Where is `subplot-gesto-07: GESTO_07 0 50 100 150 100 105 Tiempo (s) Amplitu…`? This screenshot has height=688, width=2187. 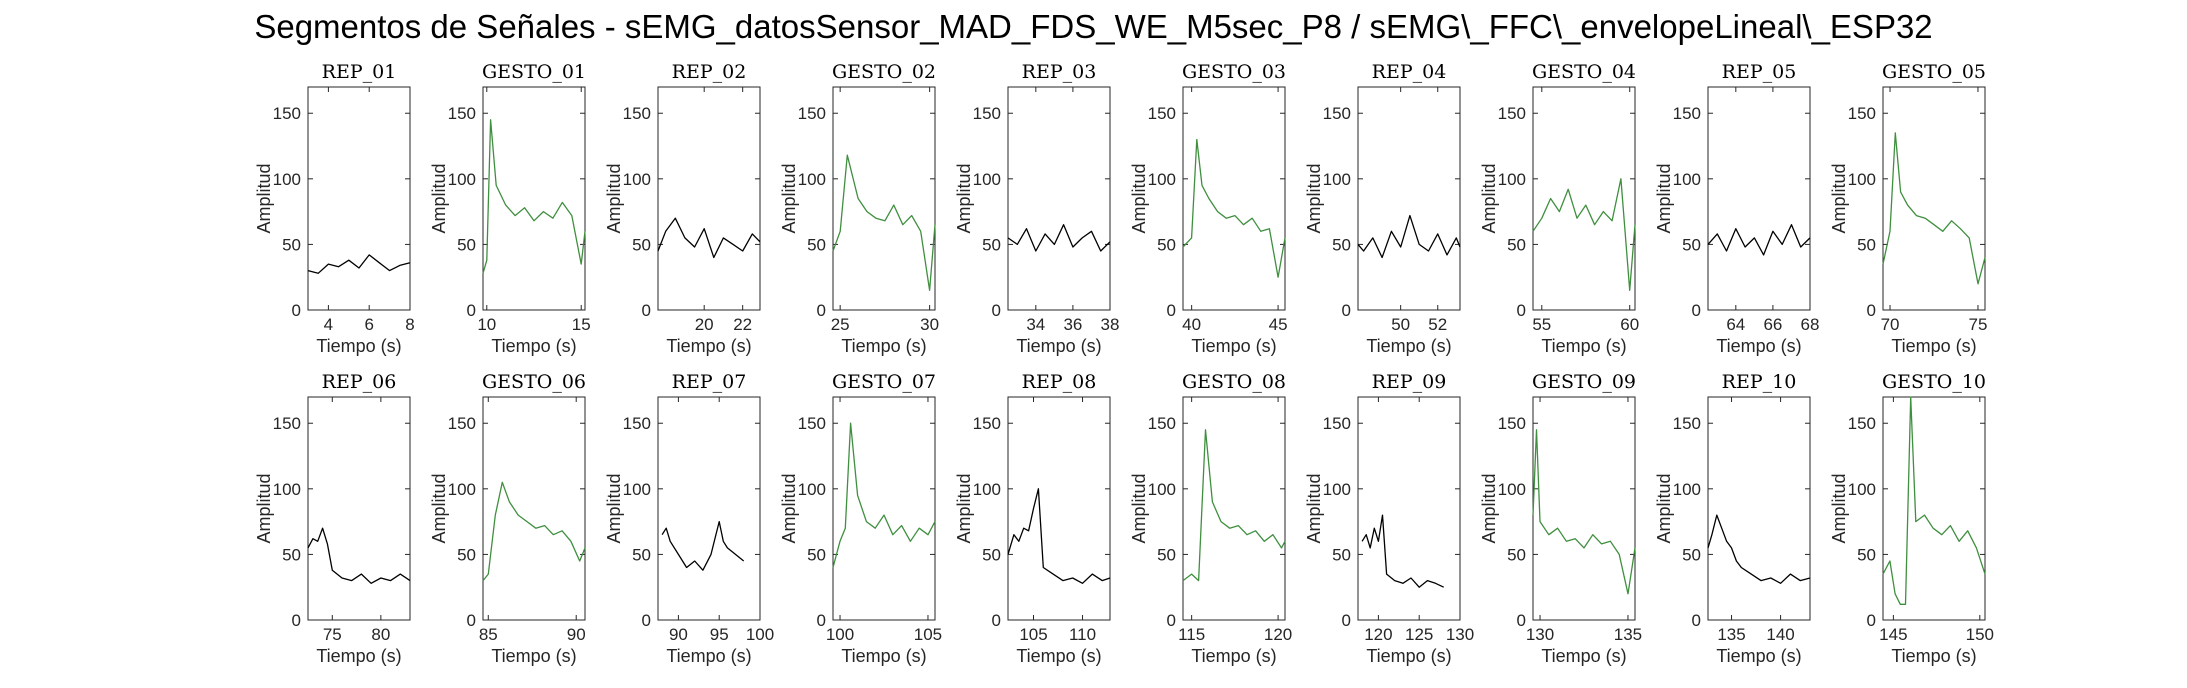
subplot-gesto-07: GESTO_07 0 50 100 150 100 105 Tiempo (s) Amplitu… is located at coordinates (860, 518).